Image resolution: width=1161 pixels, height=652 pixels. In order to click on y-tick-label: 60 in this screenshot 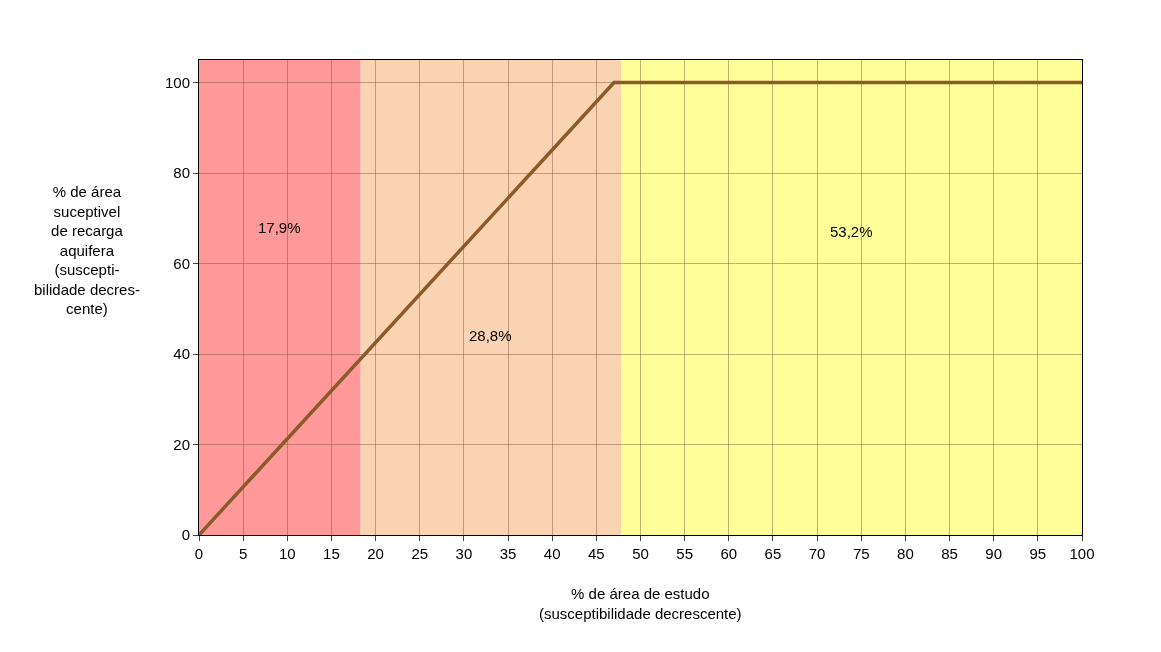, I will do `click(181, 263)`.